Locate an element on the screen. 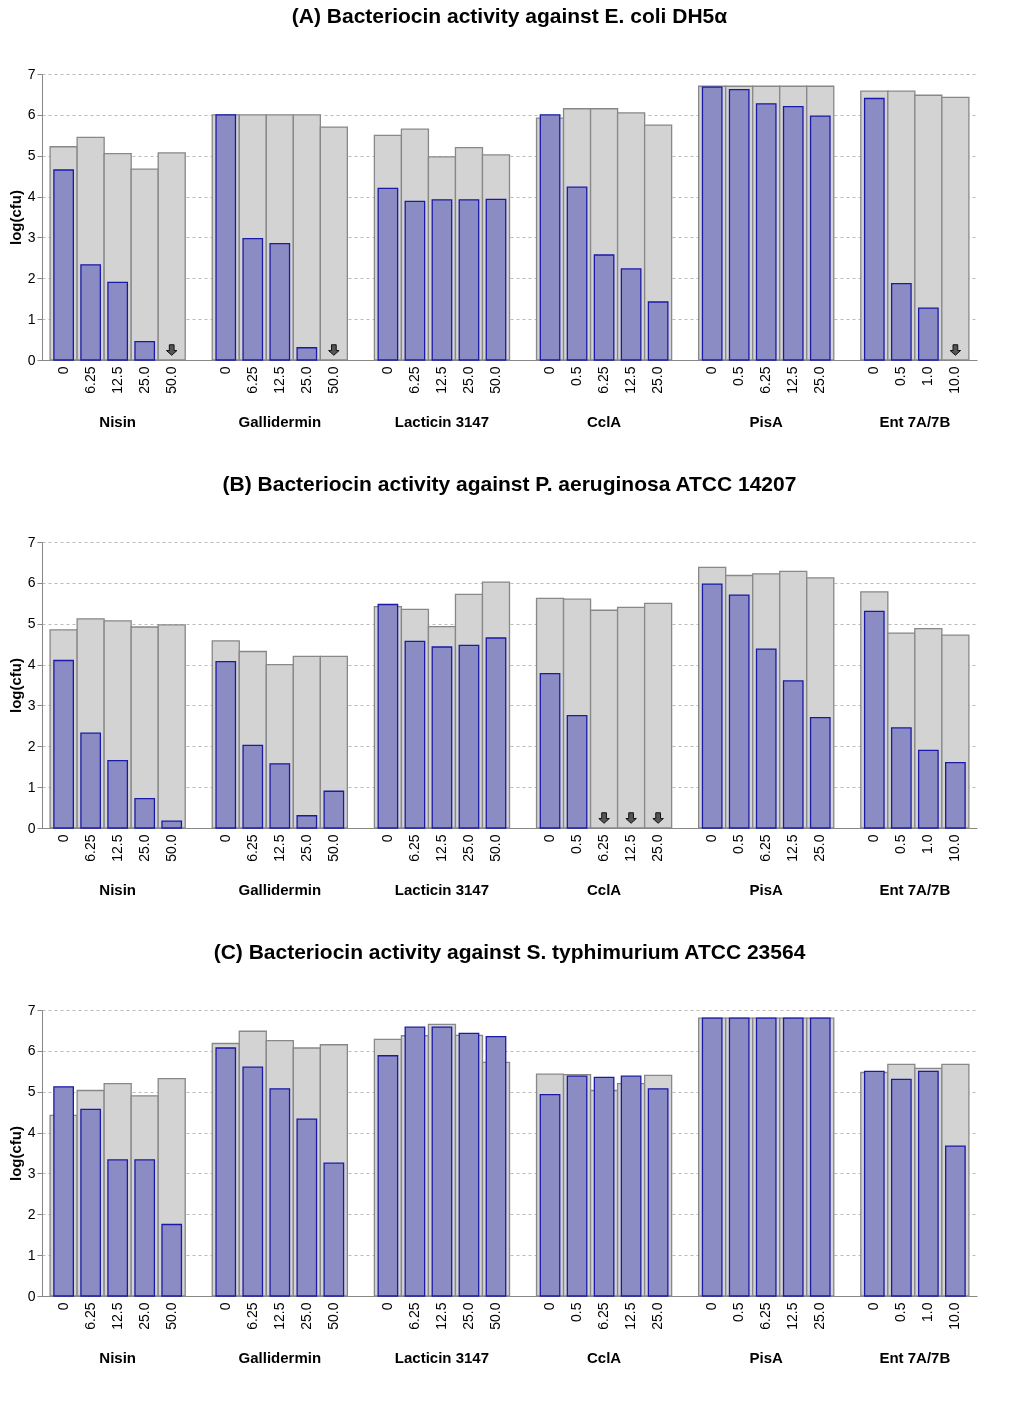 The image size is (1026, 1407). chart-title: (B) Bacteriocin activity against P. aeruginosa ATCC 14207 is located at coordinates (509, 483).